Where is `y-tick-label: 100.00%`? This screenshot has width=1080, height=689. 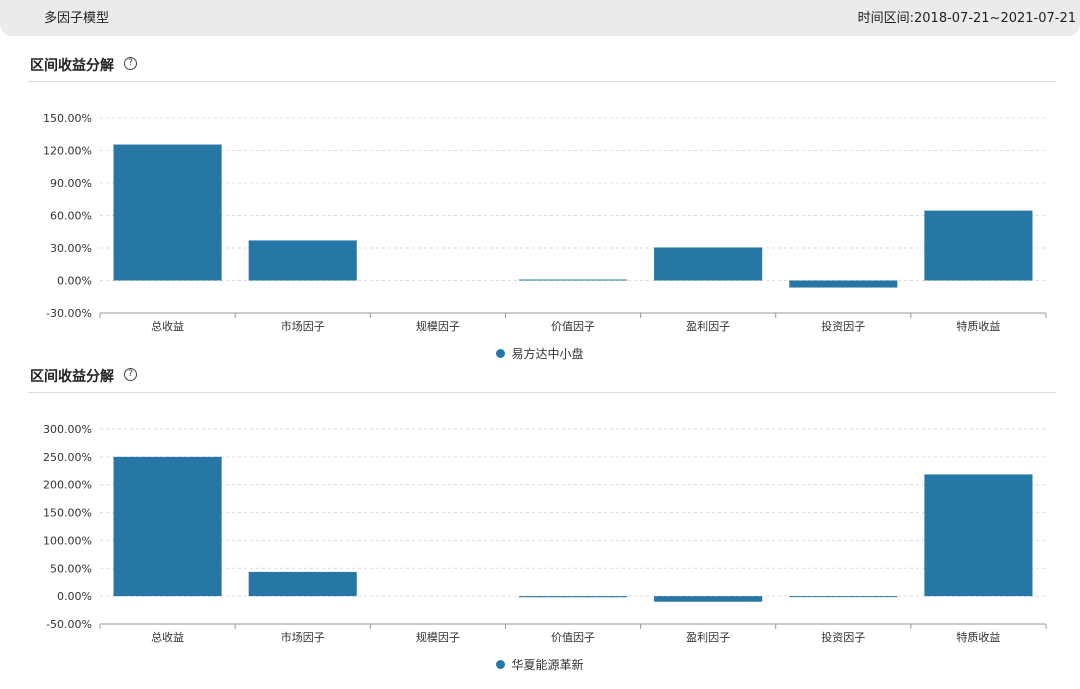
y-tick-label: 100.00% is located at coordinates (67, 540).